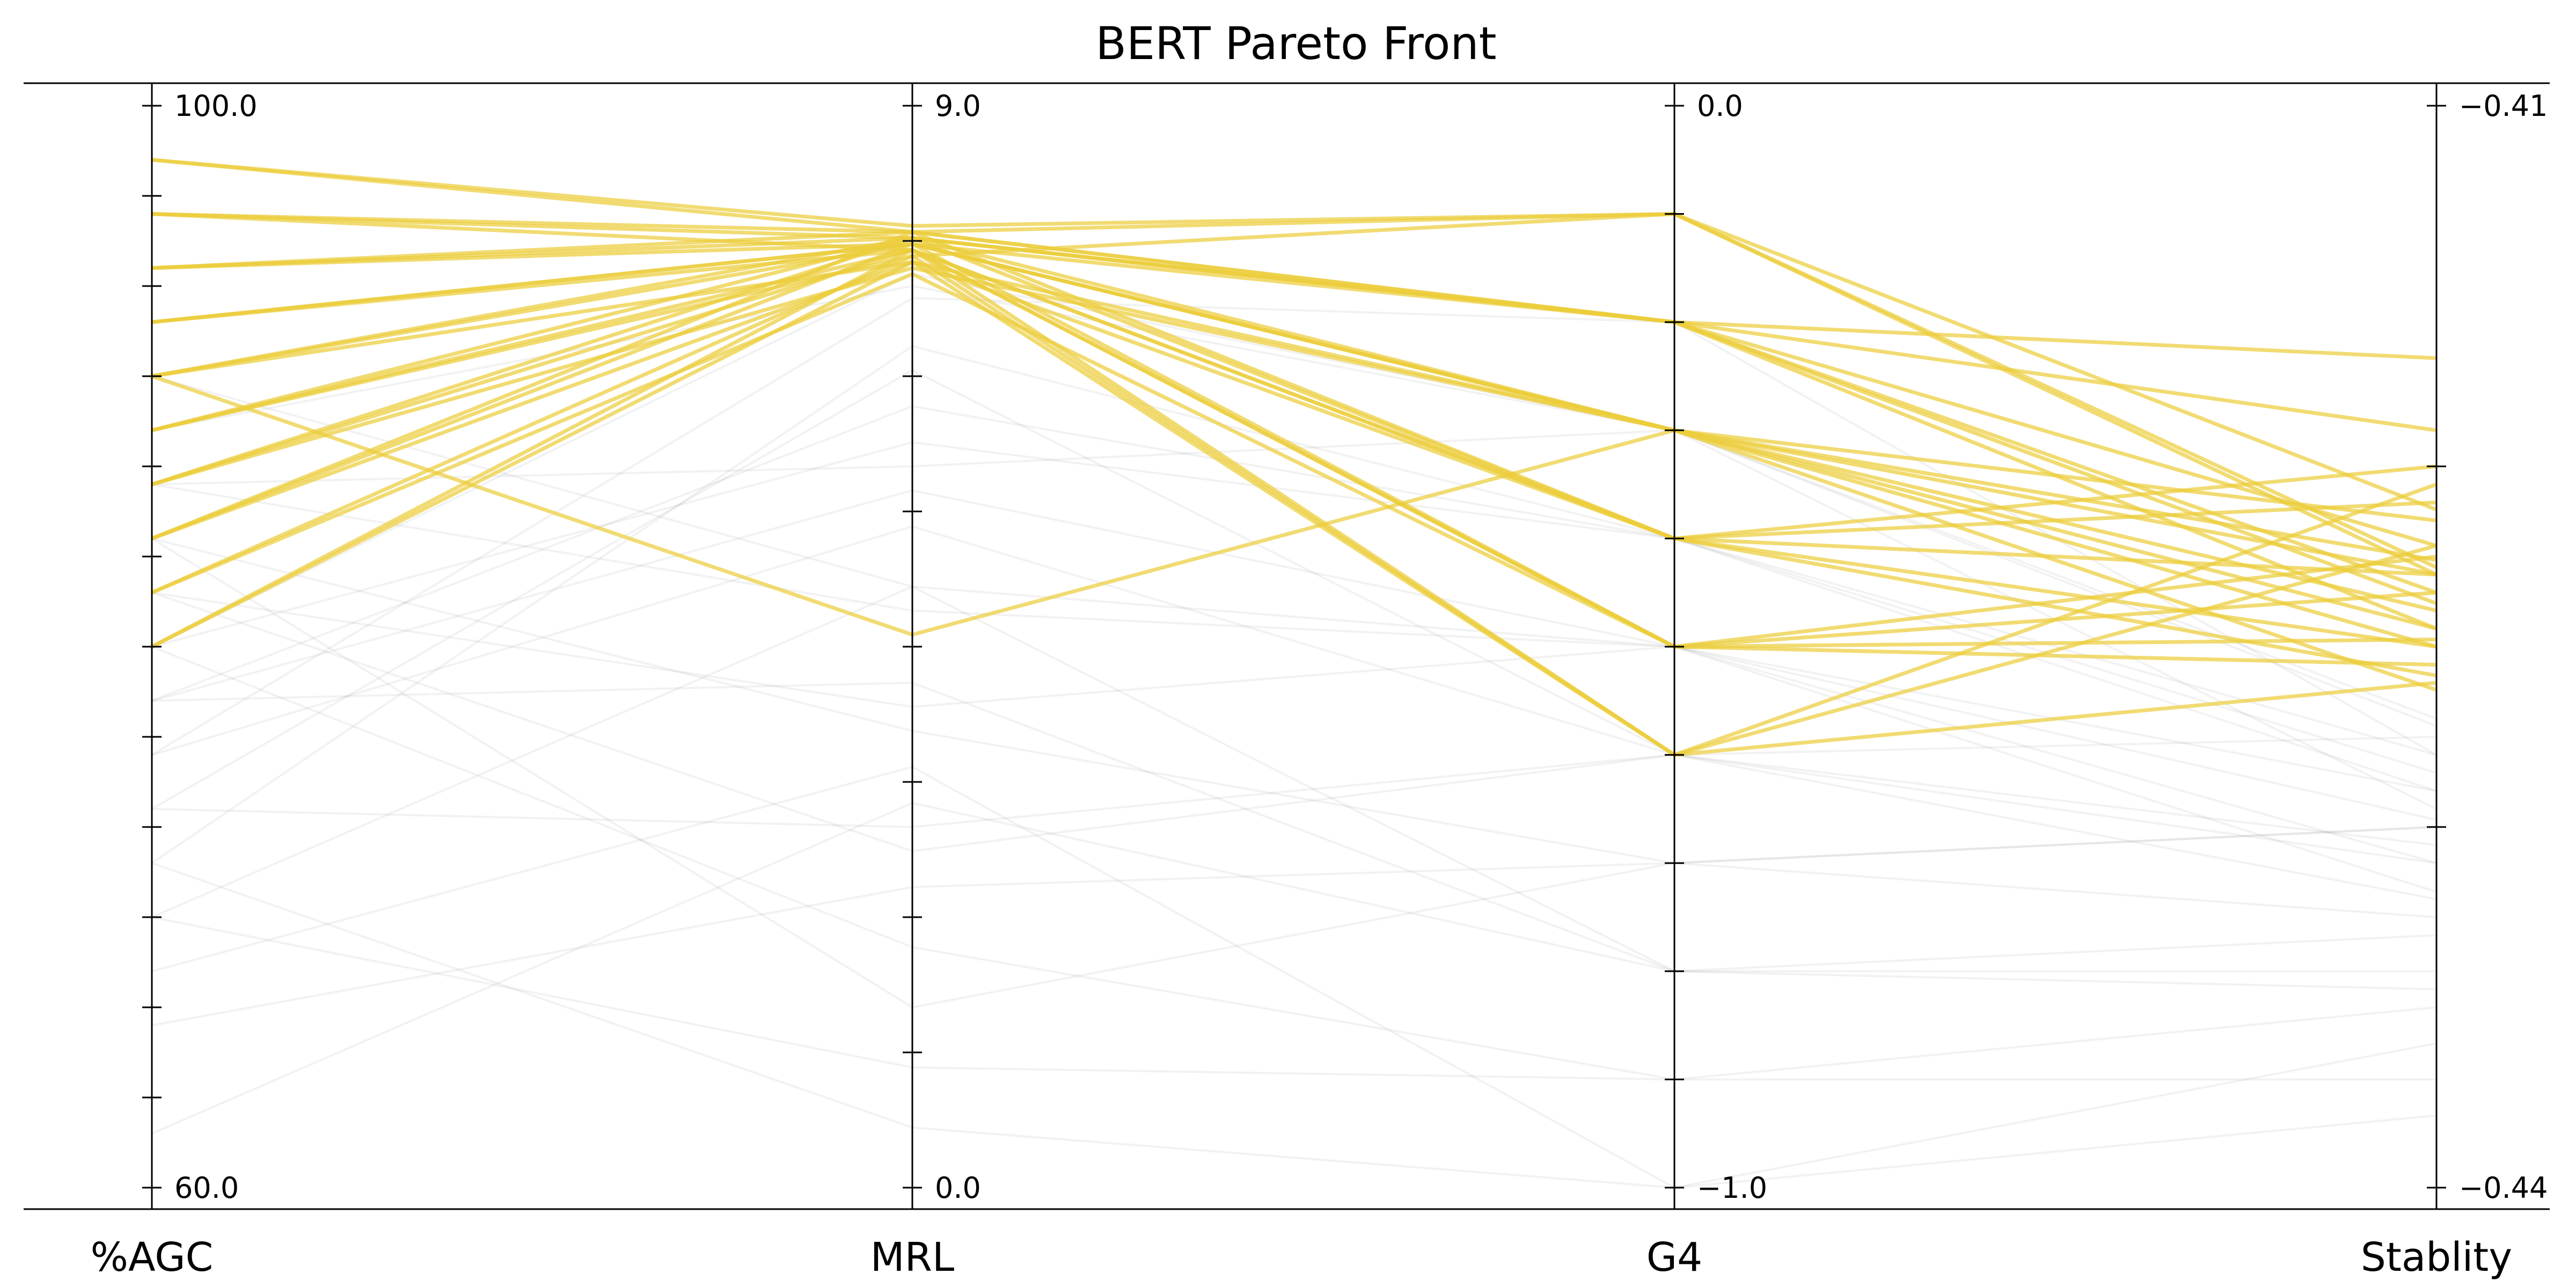  What do you see at coordinates (912, 1257) in the screenshot?
I see `axis-1-name: MRL` at bounding box center [912, 1257].